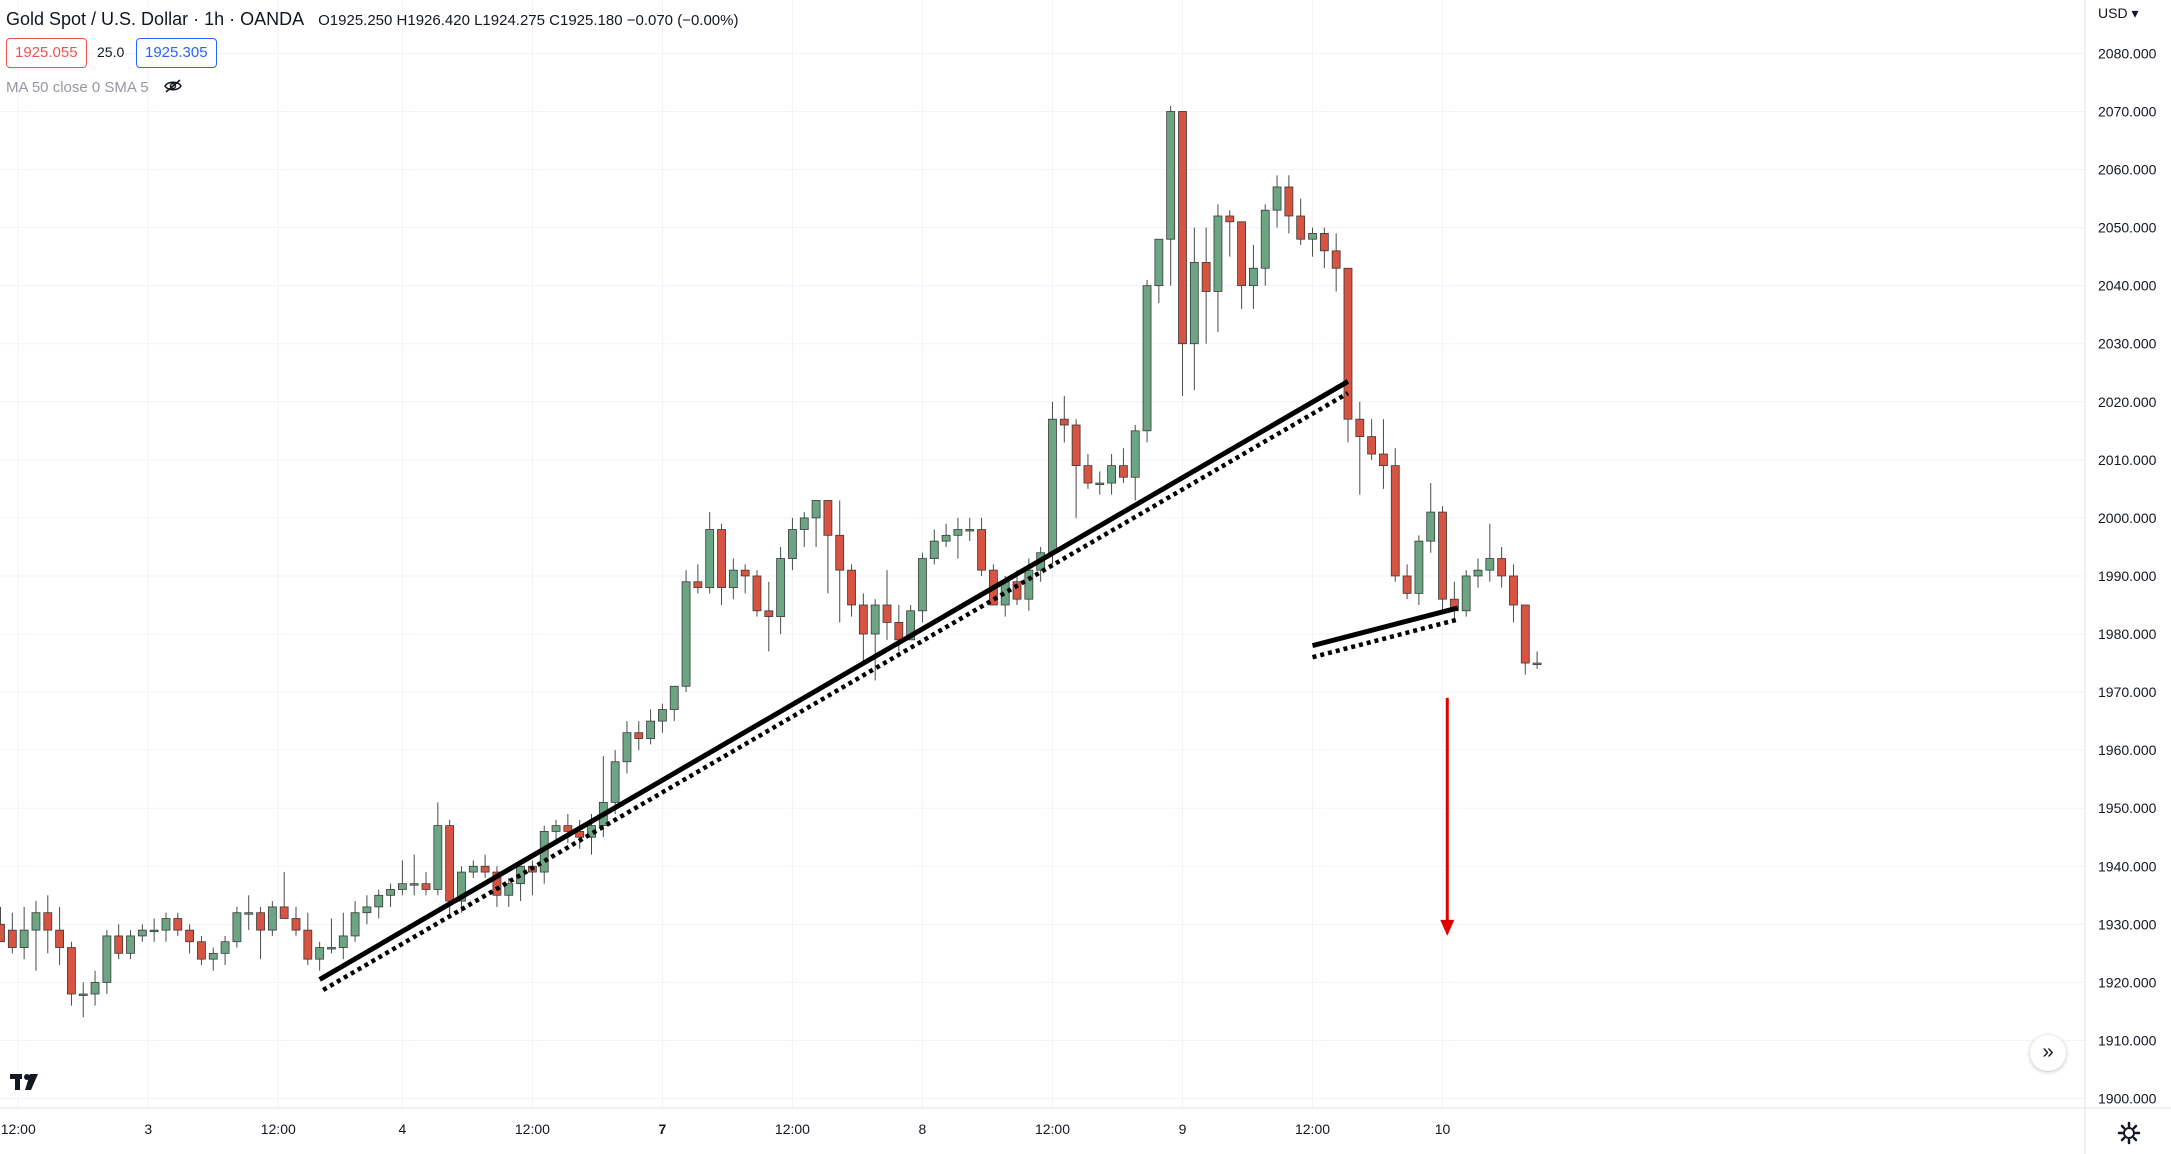 The image size is (2171, 1154). I want to click on price-tick-label: 2050.000, so click(2127, 228).